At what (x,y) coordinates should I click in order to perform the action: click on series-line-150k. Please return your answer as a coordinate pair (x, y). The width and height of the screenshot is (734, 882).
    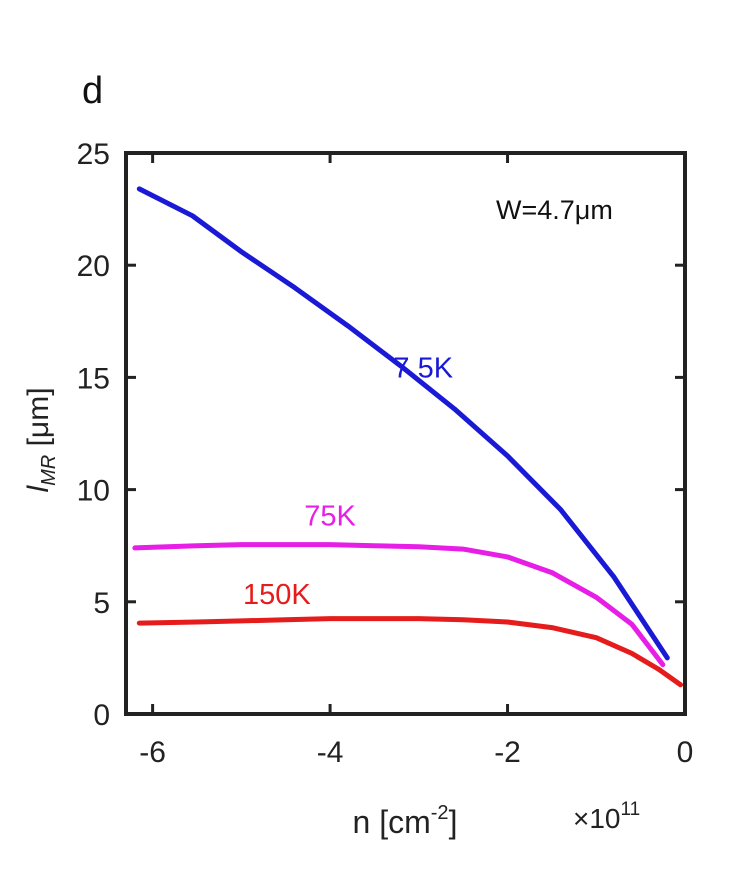
    Looking at the image, I should click on (410, 652).